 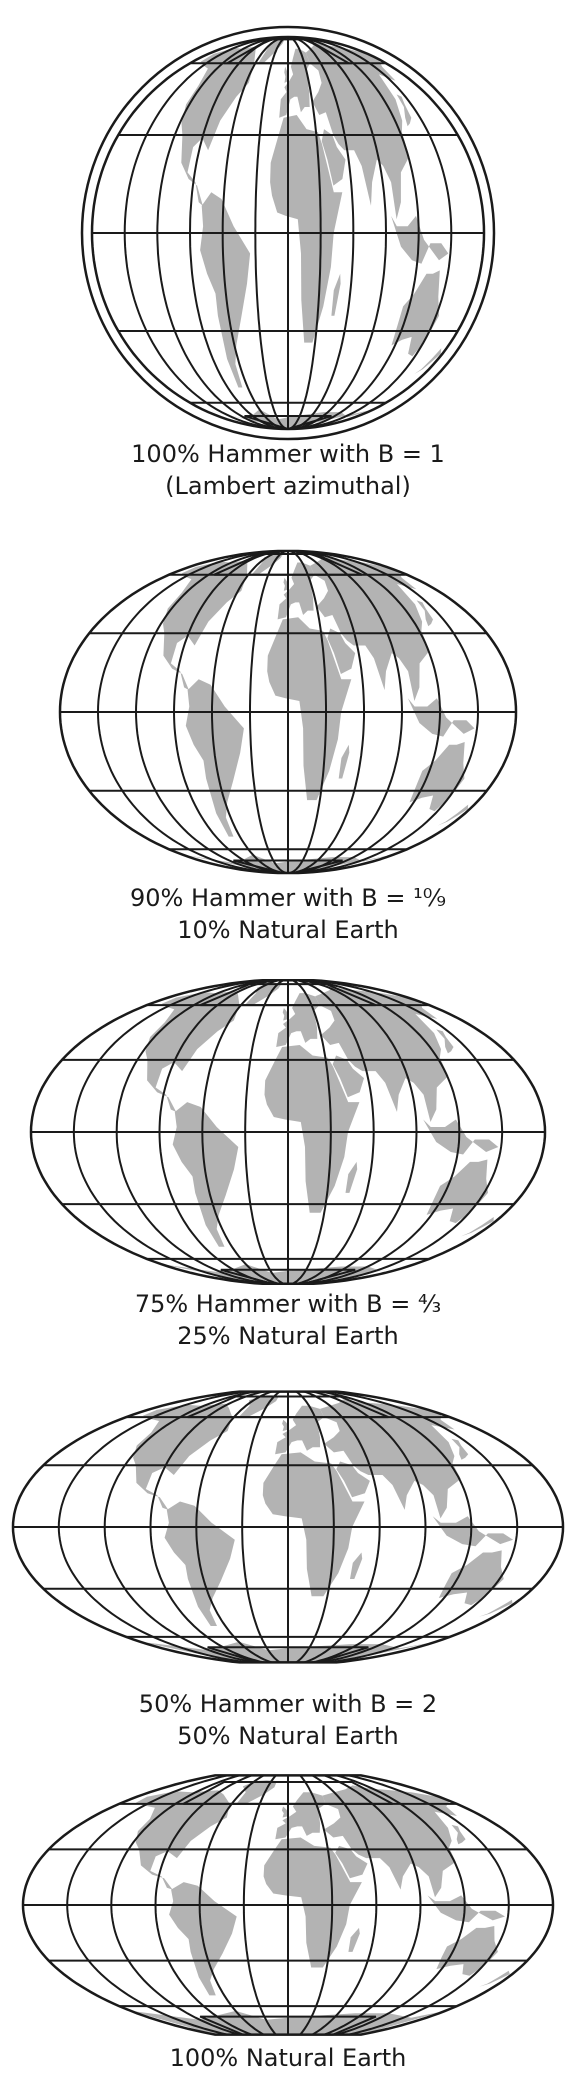 I want to click on caption-line-1: 50% Hammer with B = 2, so click(x=288, y=1704).